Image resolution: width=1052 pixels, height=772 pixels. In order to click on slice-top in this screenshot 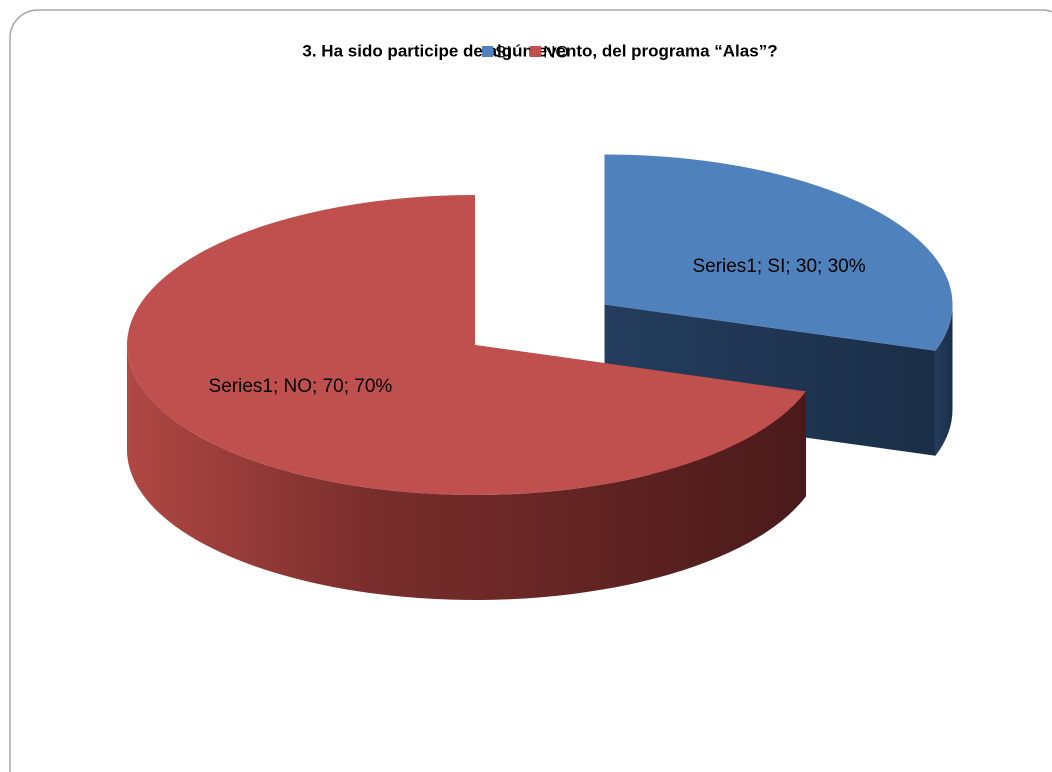, I will do `click(778, 252)`.